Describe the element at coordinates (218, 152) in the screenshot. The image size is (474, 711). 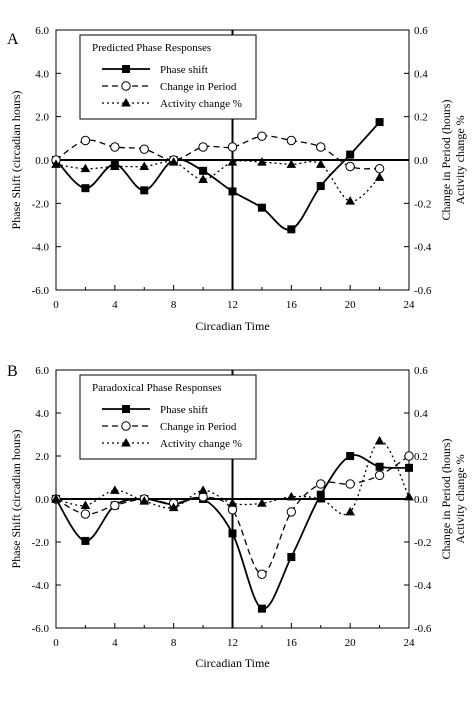
I see `series-change-in-period` at that location.